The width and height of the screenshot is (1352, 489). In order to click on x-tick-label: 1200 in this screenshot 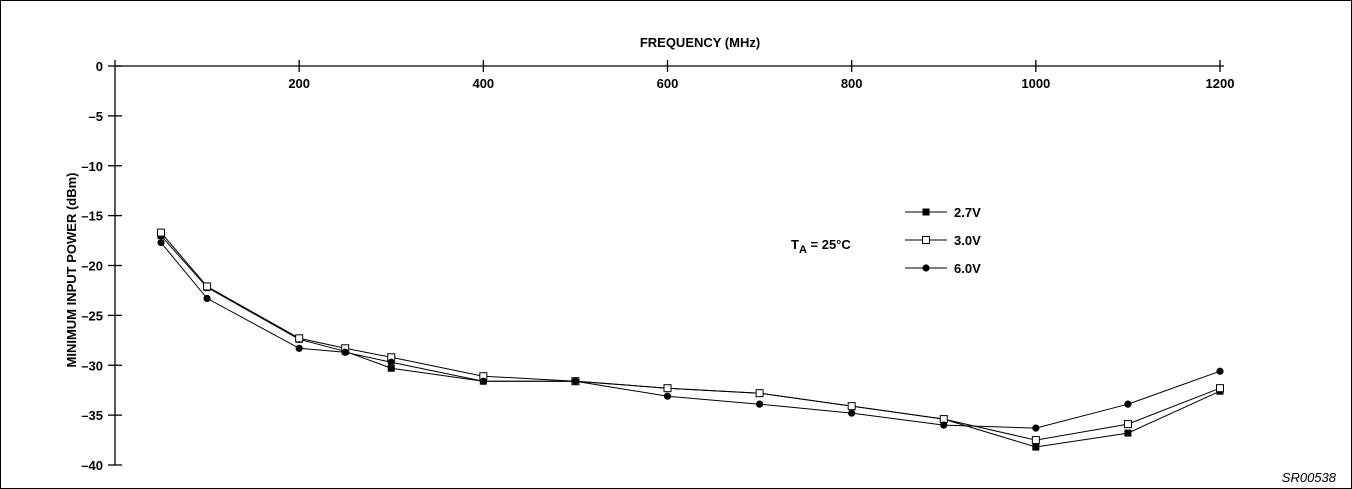, I will do `click(1220, 83)`.